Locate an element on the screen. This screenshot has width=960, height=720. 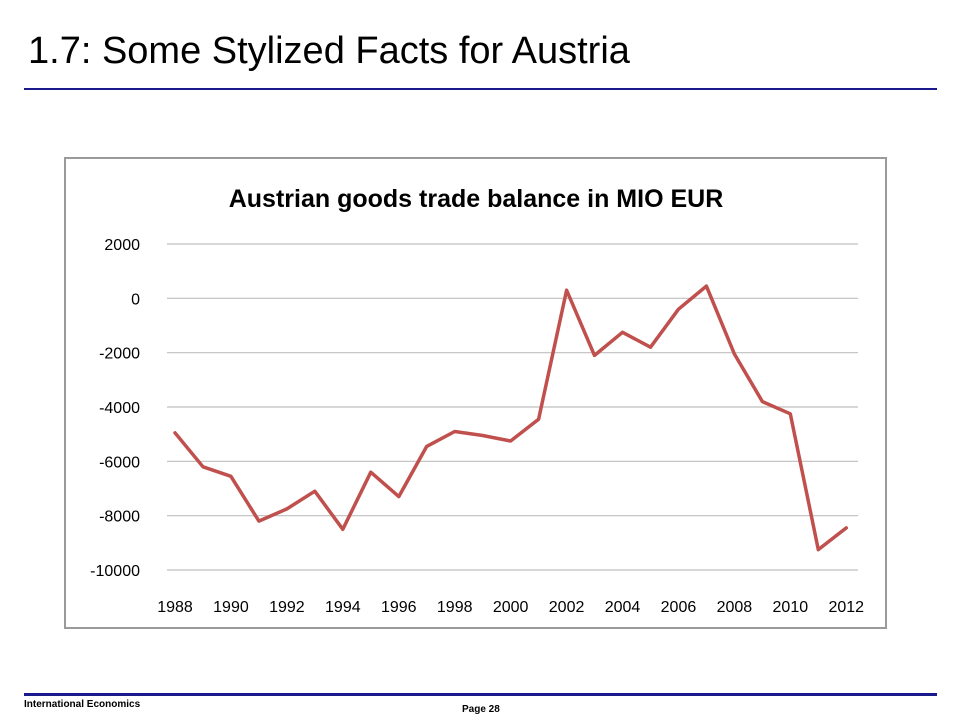
footer-page-number: Page 28 is located at coordinates (481, 709).